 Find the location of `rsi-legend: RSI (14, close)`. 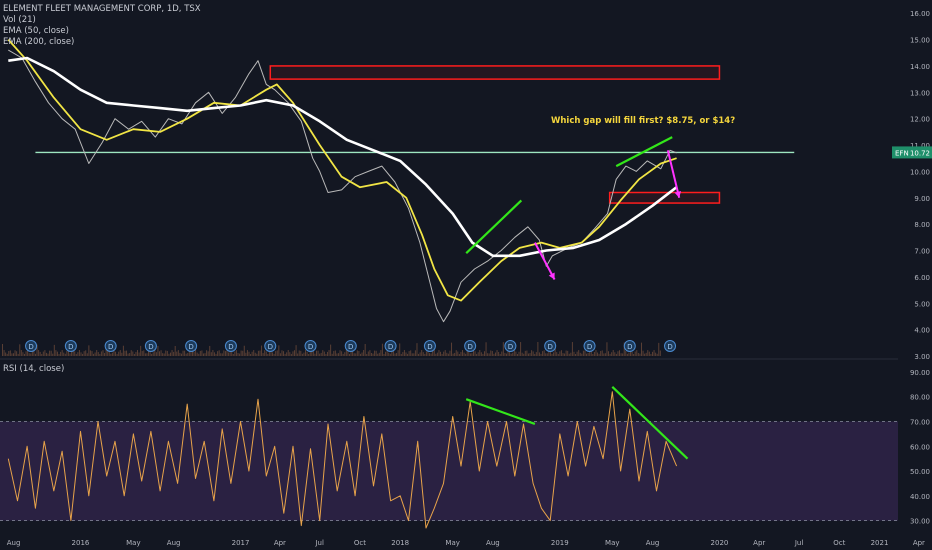

rsi-legend: RSI (14, close) is located at coordinates (34, 369).